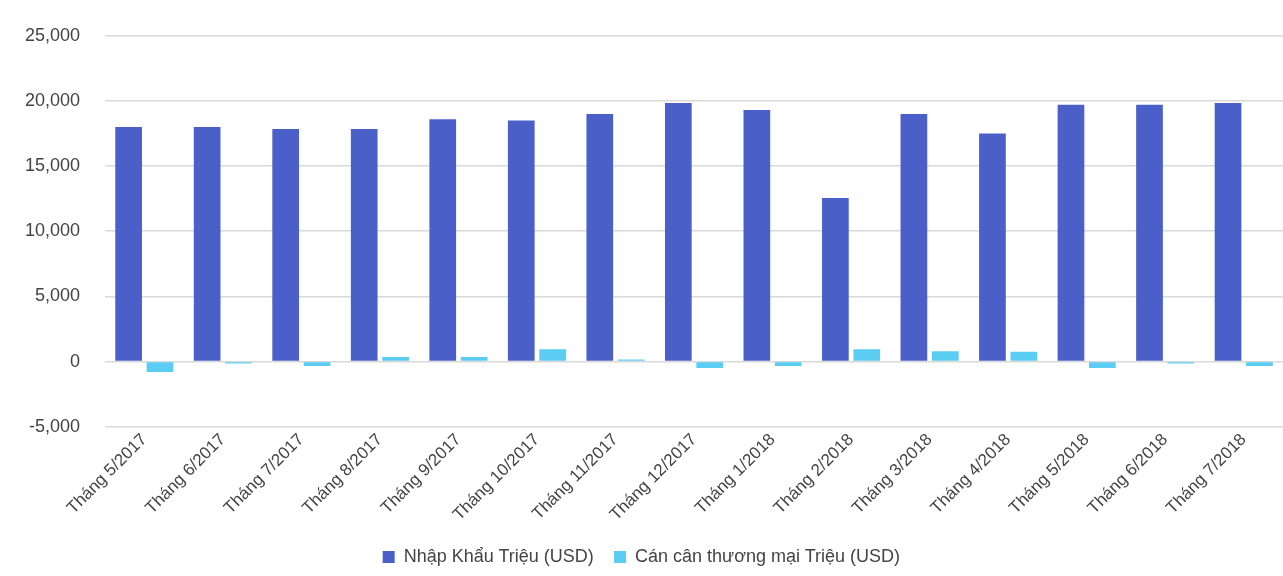 The width and height of the screenshot is (1283, 576). What do you see at coordinates (498, 555) in the screenshot?
I see `legend-label: Nhập Khẩu Triệu (USD)` at bounding box center [498, 555].